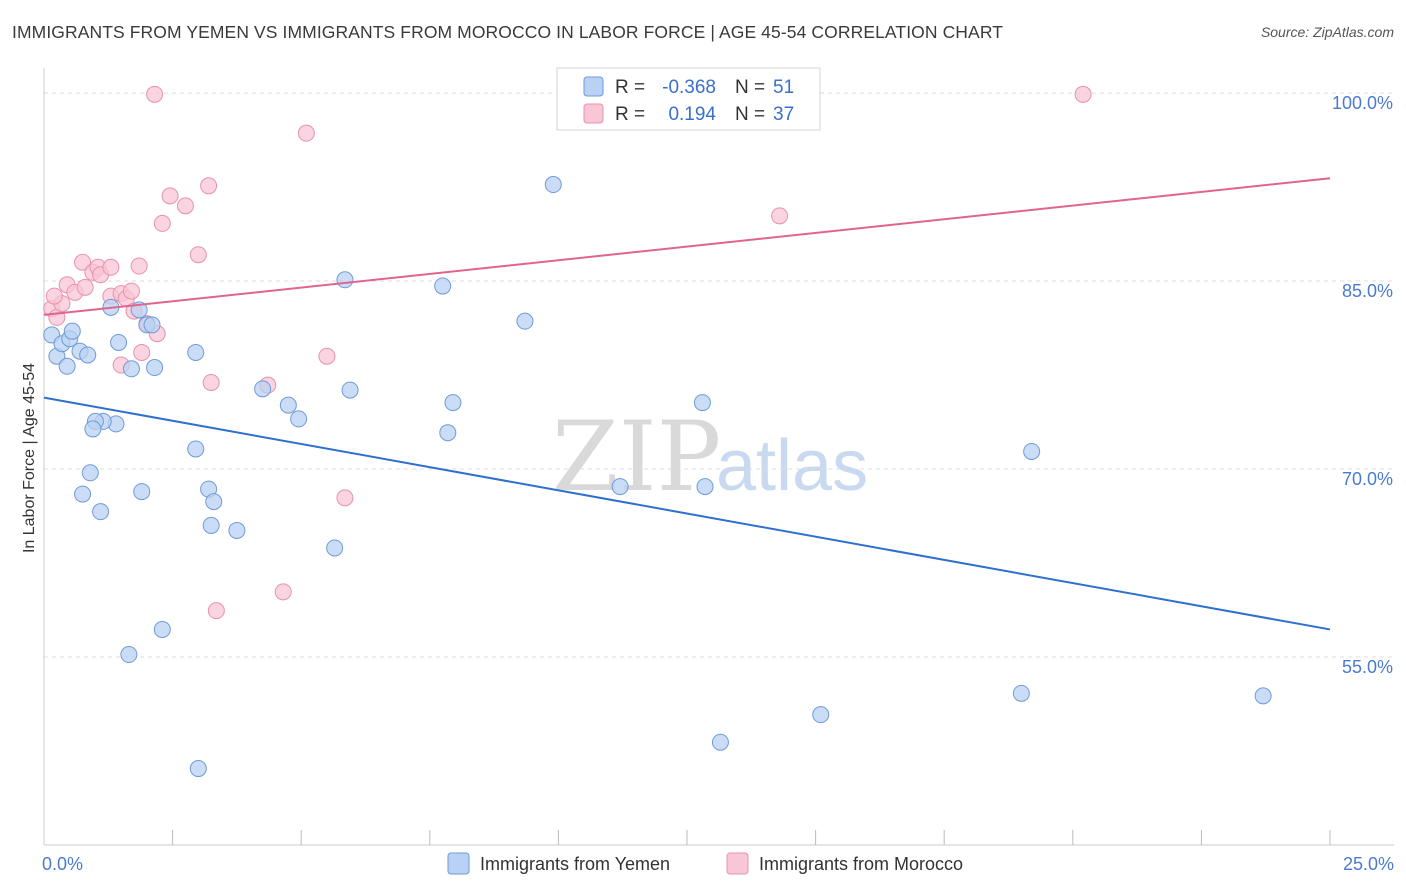 This screenshot has width=1406, height=892. I want to click on y-tick-labels: 100.0% 85.0% 70.0% 55.0%, so click(1362, 385).